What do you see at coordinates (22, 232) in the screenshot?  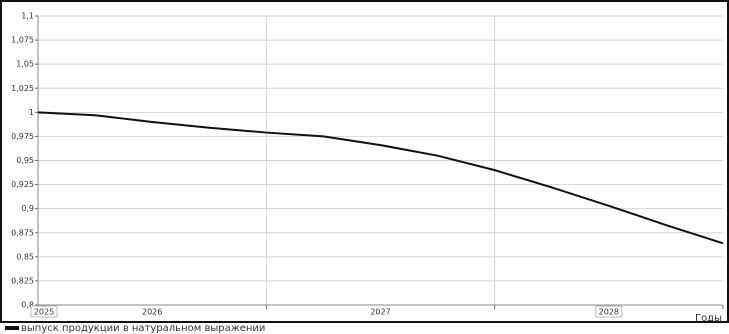 I see `y-tick-label: 0,875` at bounding box center [22, 232].